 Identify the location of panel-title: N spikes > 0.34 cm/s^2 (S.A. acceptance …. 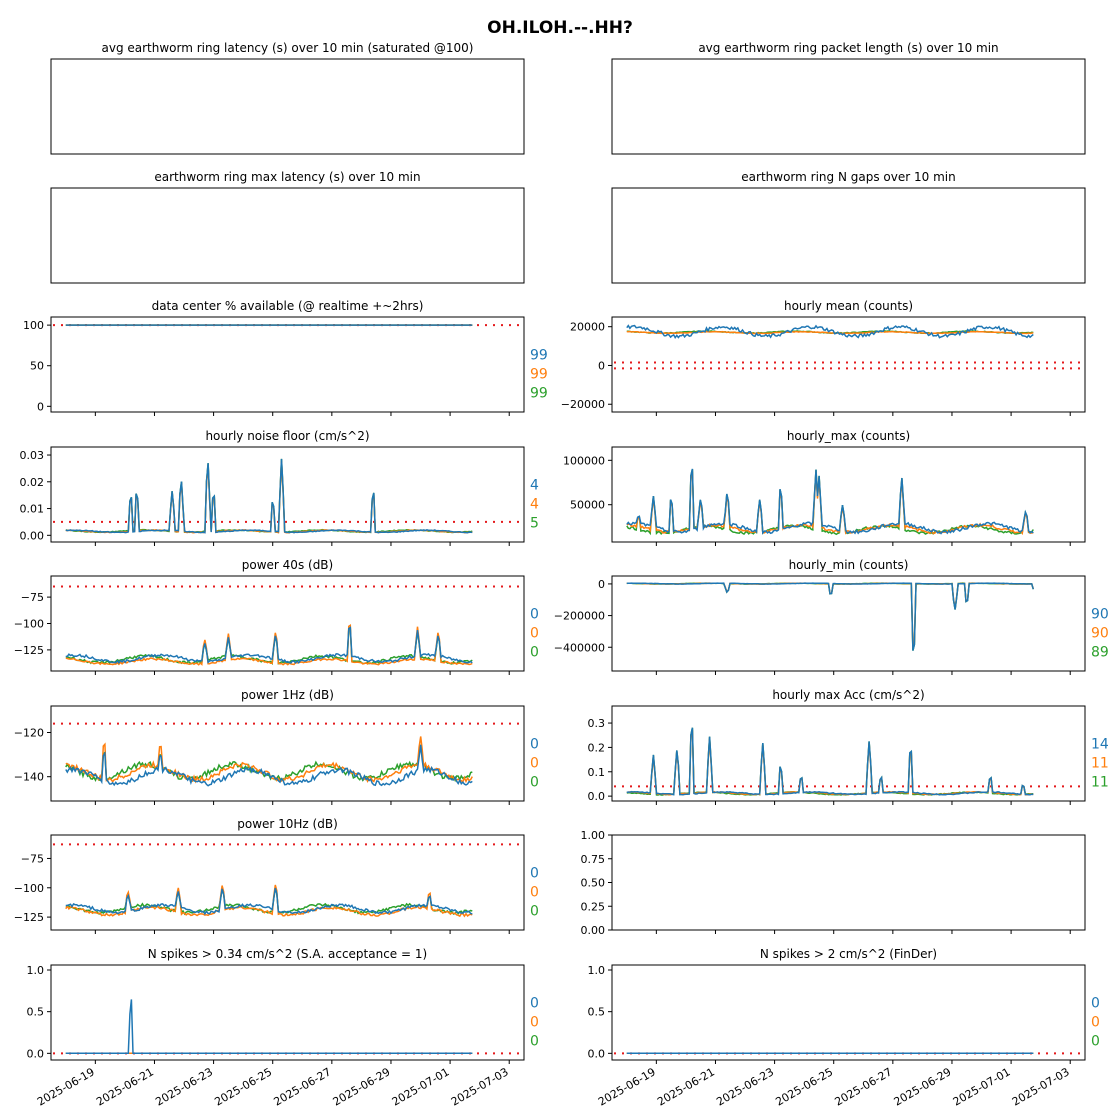
(287, 954).